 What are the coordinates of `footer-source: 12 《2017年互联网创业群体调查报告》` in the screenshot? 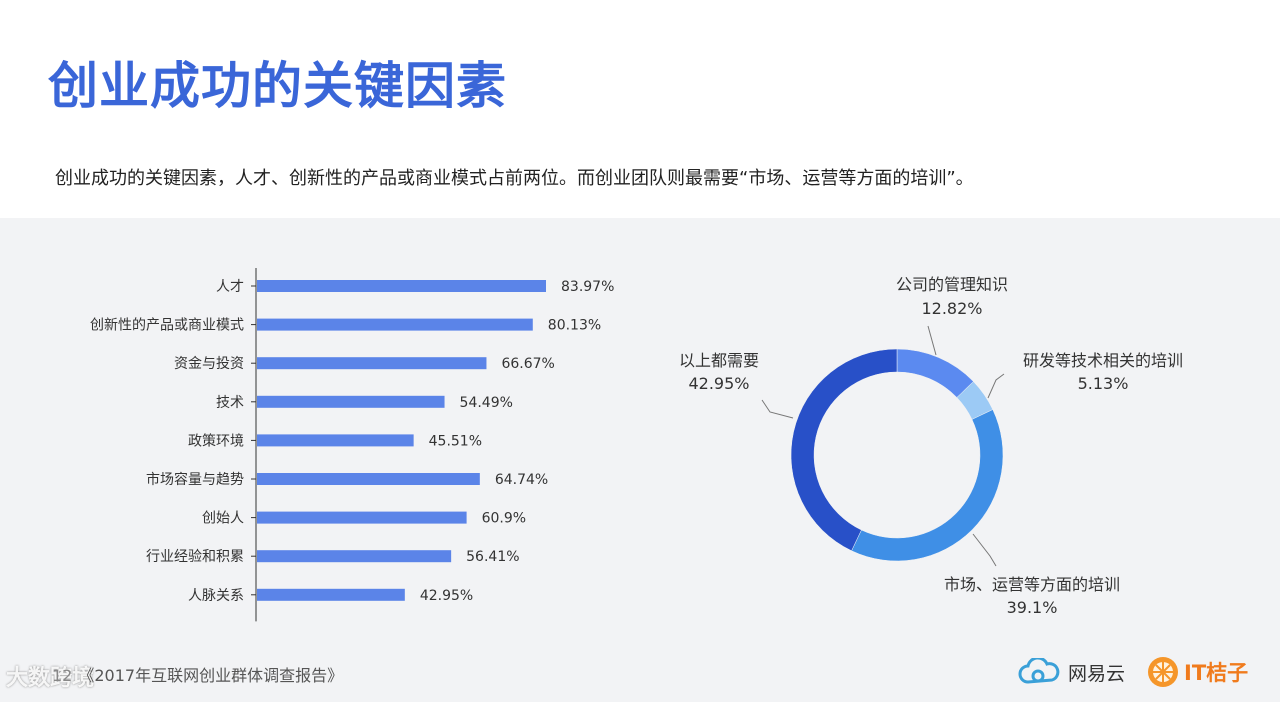 It's located at (197, 674).